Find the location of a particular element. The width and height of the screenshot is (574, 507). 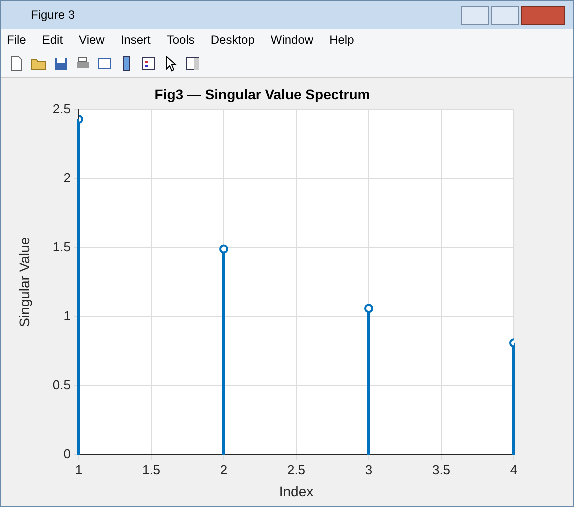

y-tick-label: 0.5 is located at coordinates (61, 385).